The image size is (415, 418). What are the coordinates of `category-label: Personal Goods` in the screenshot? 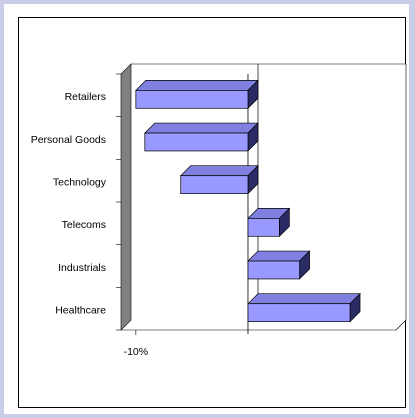 It's located at (68, 140).